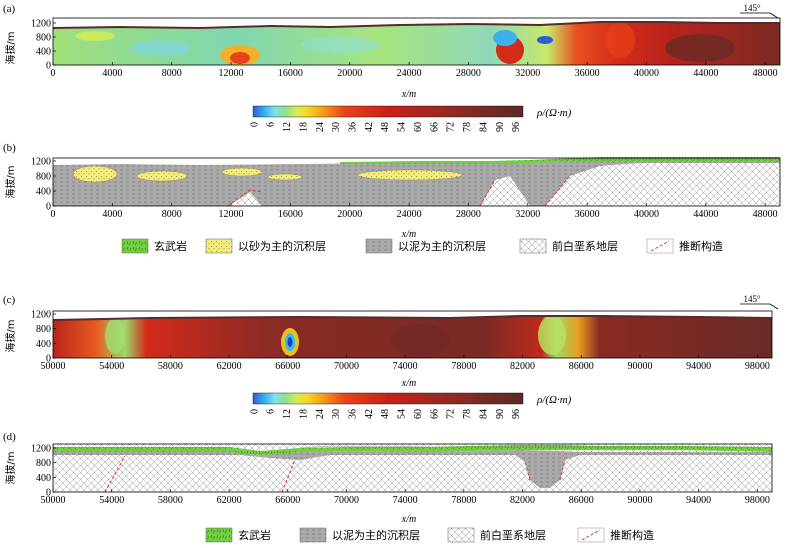  I want to click on colorbar-tick: 36, so click(352, 414).